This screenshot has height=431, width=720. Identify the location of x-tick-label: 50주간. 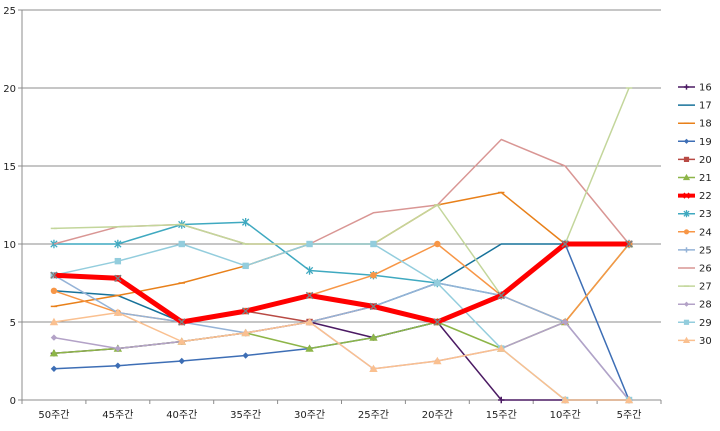
(53, 415).